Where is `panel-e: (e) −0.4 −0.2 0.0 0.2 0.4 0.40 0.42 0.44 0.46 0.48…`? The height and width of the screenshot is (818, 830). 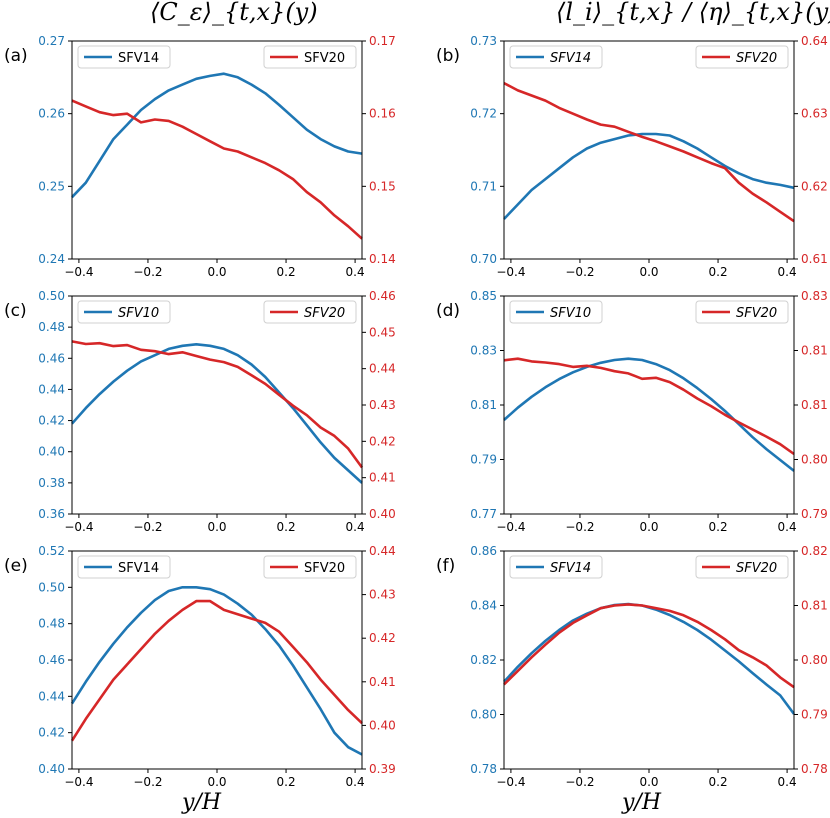
panel-e: (e) −0.4 −0.2 0.0 0.2 0.4 0.40 0.42 0.44 0.46 0.48… is located at coordinates (200, 666).